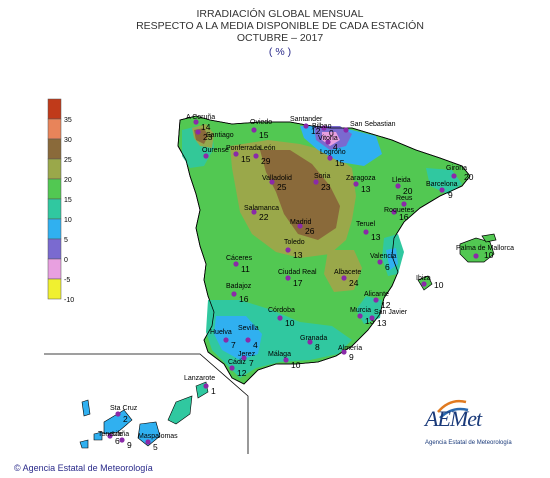 The width and height of the screenshot is (550, 478). Describe the element at coordinates (266, 161) in the screenshot. I see `station-value: 29` at that location.